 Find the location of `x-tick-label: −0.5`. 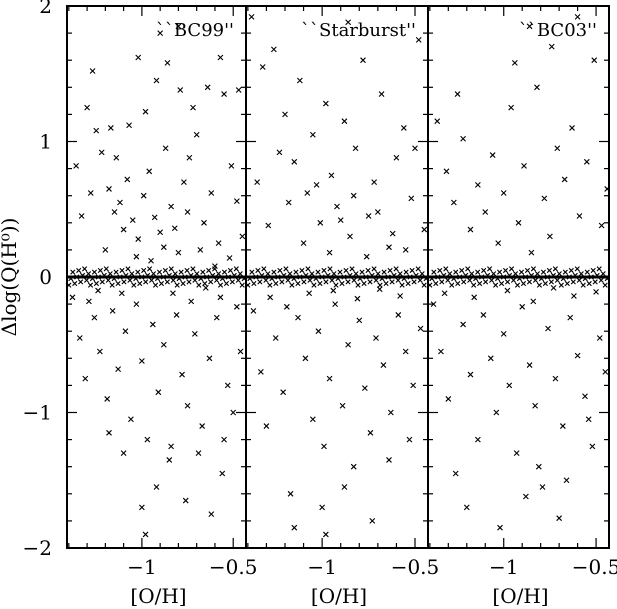

x-tick-label: −0.5 is located at coordinates (415, 567).